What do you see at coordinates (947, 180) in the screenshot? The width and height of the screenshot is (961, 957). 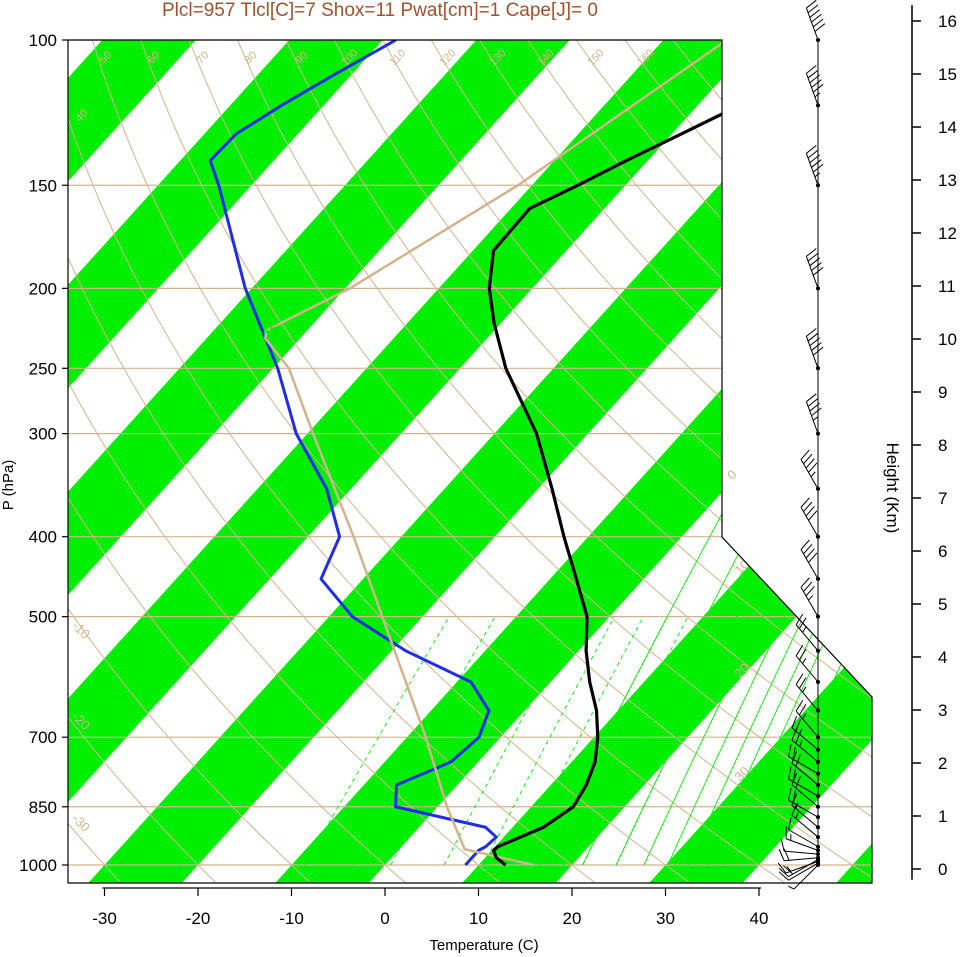 I see `height-tick-label: 13` at bounding box center [947, 180].